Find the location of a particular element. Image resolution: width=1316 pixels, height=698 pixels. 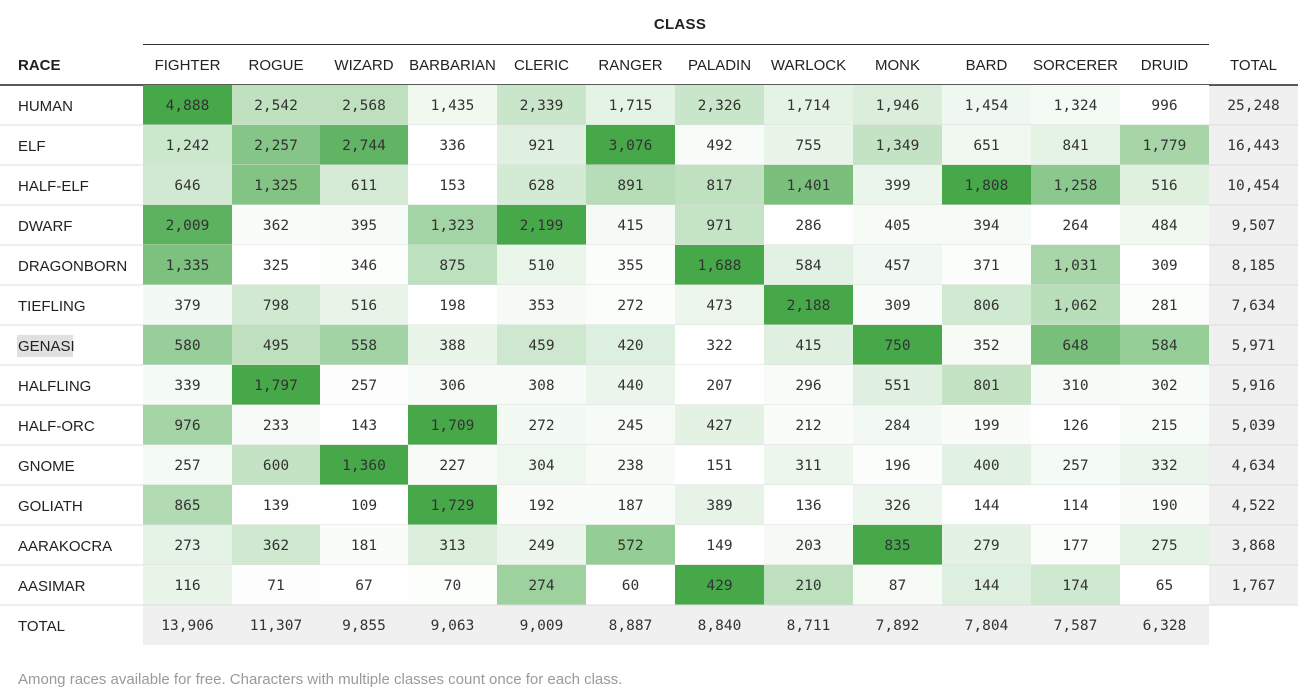

row-label: HALFLING is located at coordinates (54, 386).